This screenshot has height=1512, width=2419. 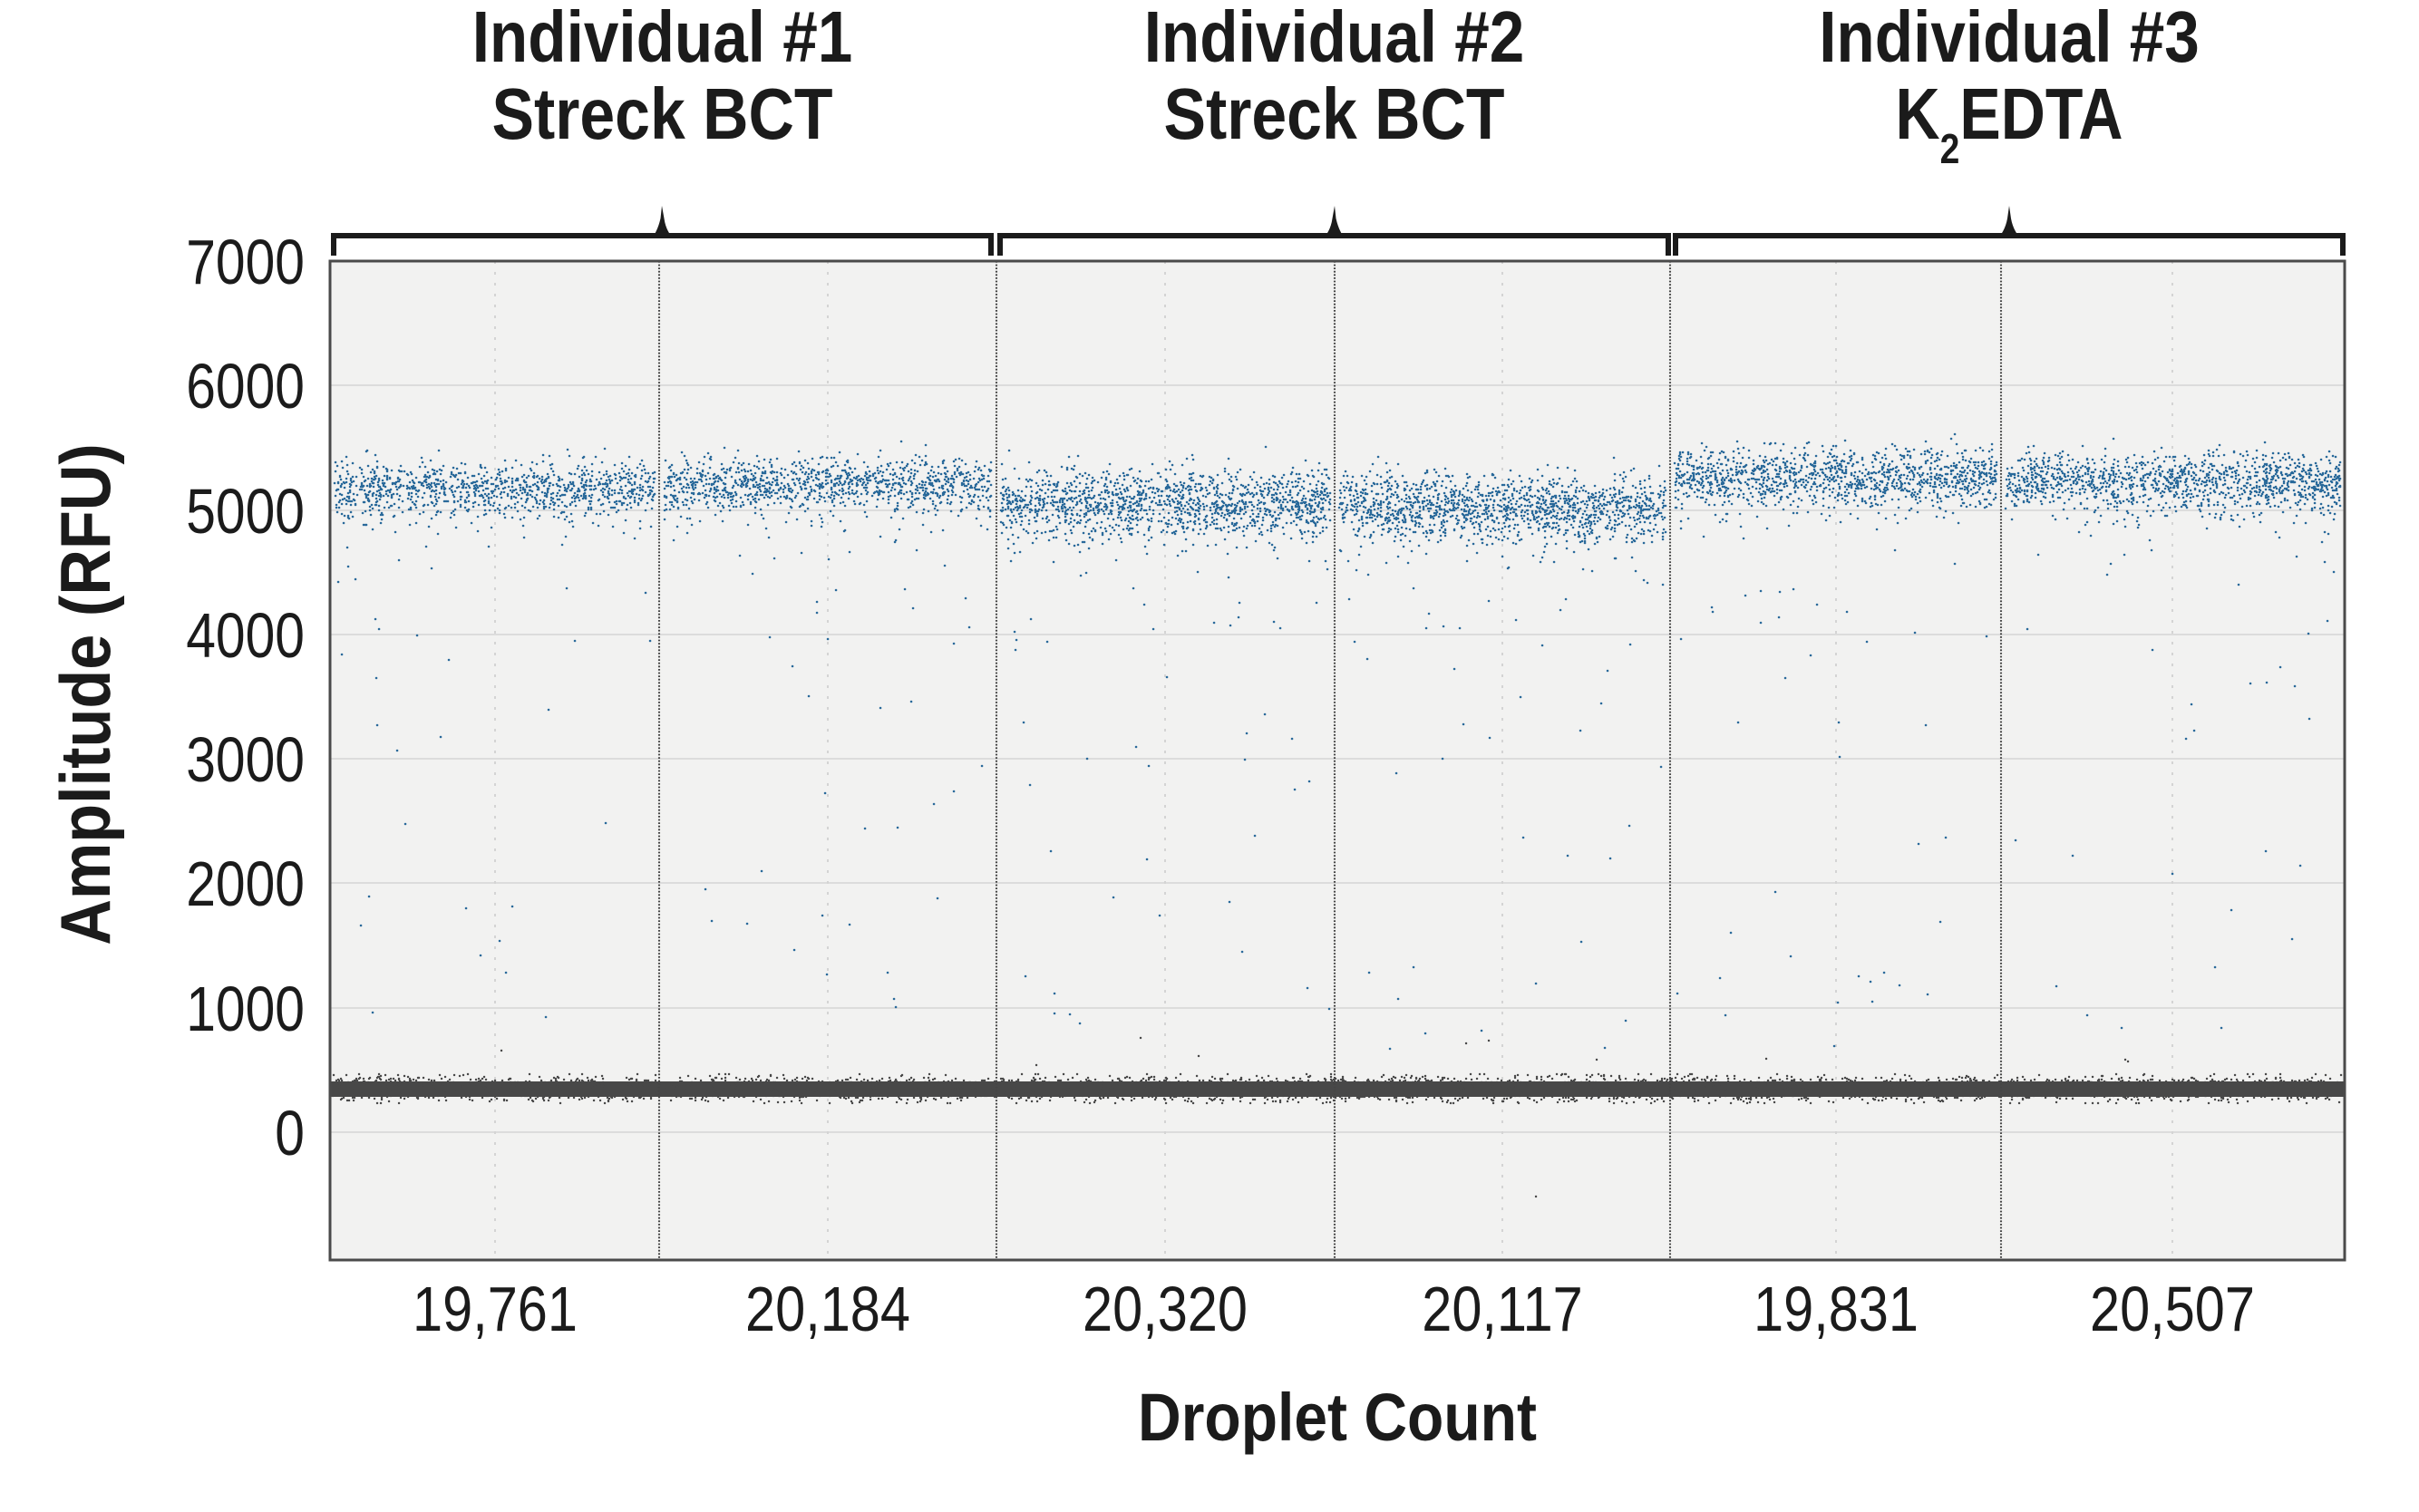 What do you see at coordinates (1502, 1309) in the screenshot?
I see `svg-text: 20,117` at bounding box center [1502, 1309].